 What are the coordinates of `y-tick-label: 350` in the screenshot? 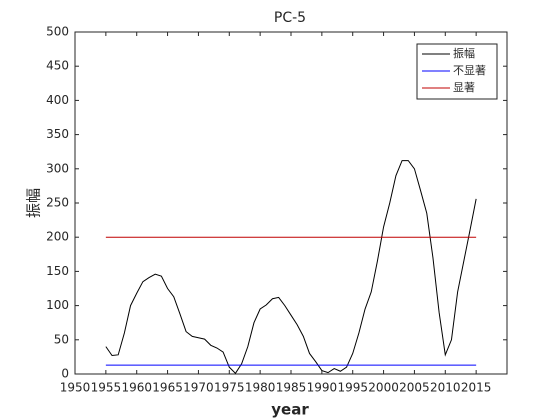 It's located at (57, 134).